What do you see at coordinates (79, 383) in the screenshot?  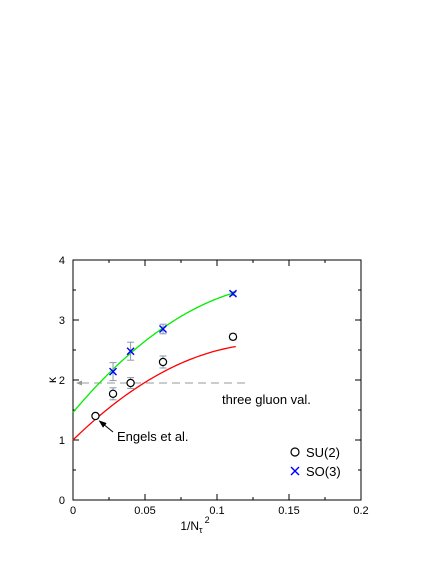 I see `reference-line-arrow` at bounding box center [79, 383].